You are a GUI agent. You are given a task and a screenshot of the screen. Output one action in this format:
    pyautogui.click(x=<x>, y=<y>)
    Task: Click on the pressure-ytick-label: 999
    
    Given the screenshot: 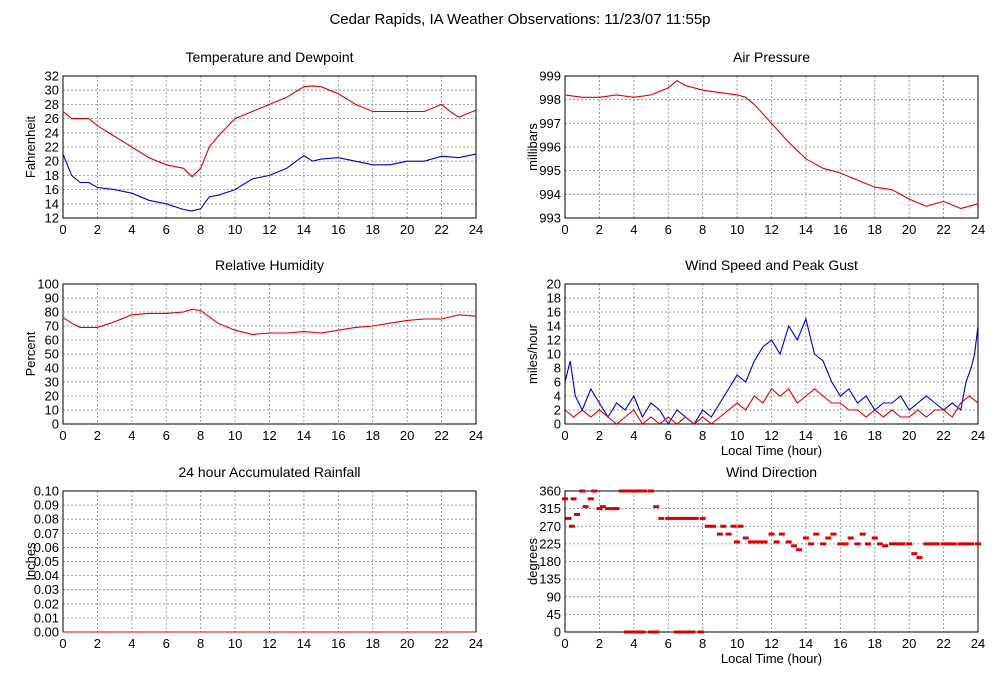 What is the action you would take?
    pyautogui.click(x=550, y=76)
    